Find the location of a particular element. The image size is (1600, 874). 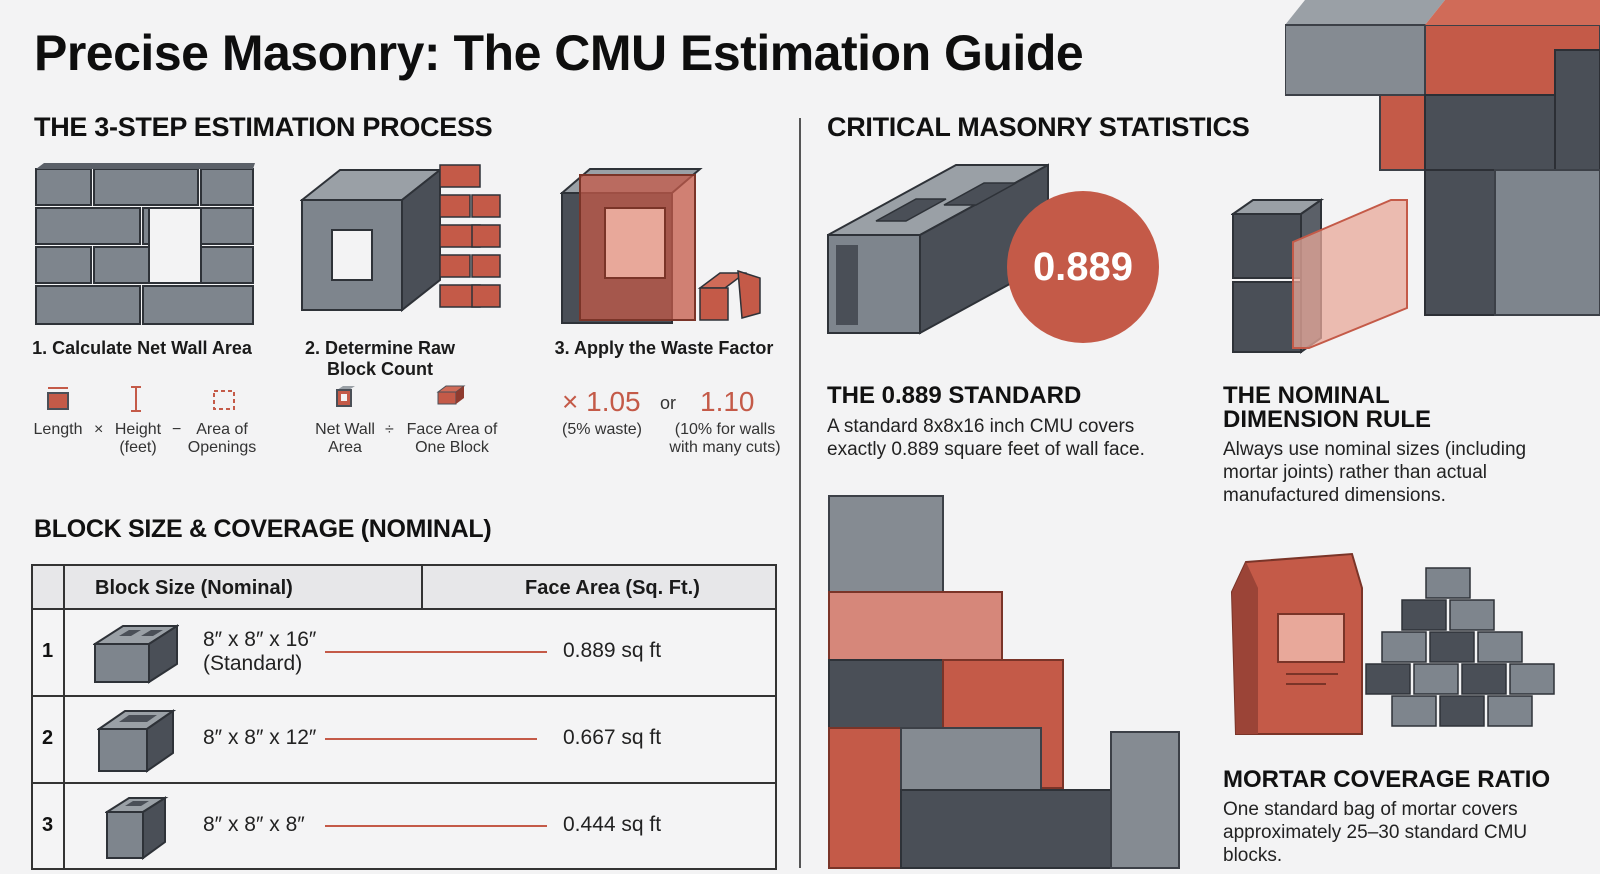

step-1-title: 1. Calculate Net Wall Area is located at coordinates (142, 348).